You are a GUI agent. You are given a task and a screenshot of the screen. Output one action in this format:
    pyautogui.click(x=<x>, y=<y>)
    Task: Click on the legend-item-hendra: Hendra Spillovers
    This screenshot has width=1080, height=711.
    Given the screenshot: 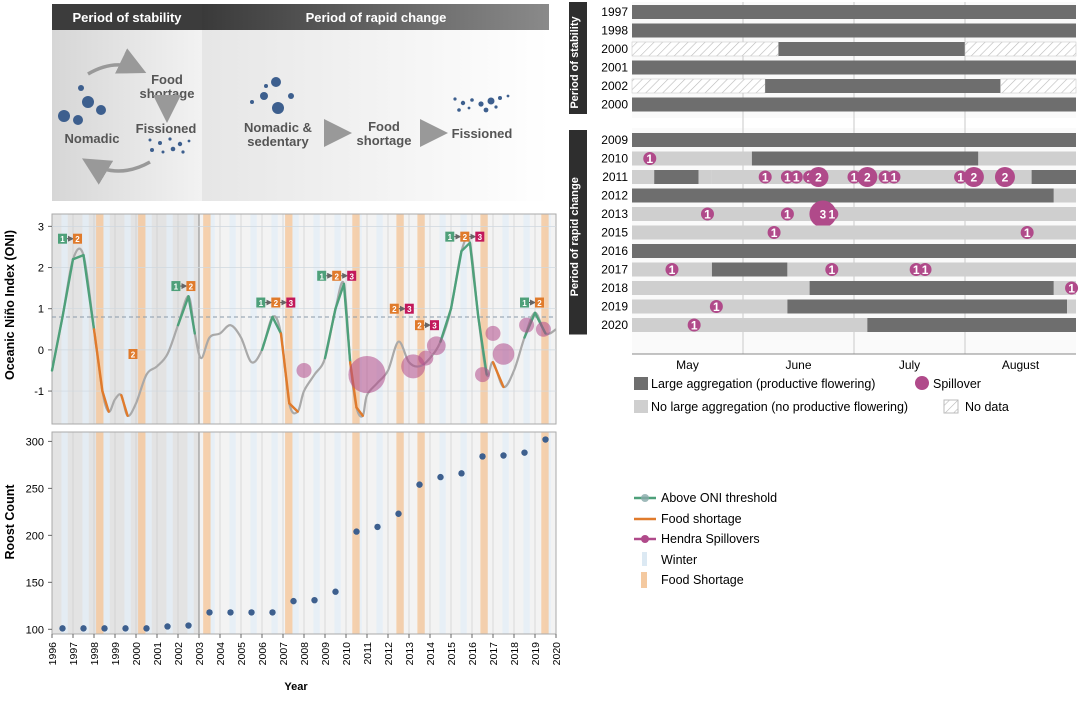 What is the action you would take?
    pyautogui.click(x=697, y=539)
    